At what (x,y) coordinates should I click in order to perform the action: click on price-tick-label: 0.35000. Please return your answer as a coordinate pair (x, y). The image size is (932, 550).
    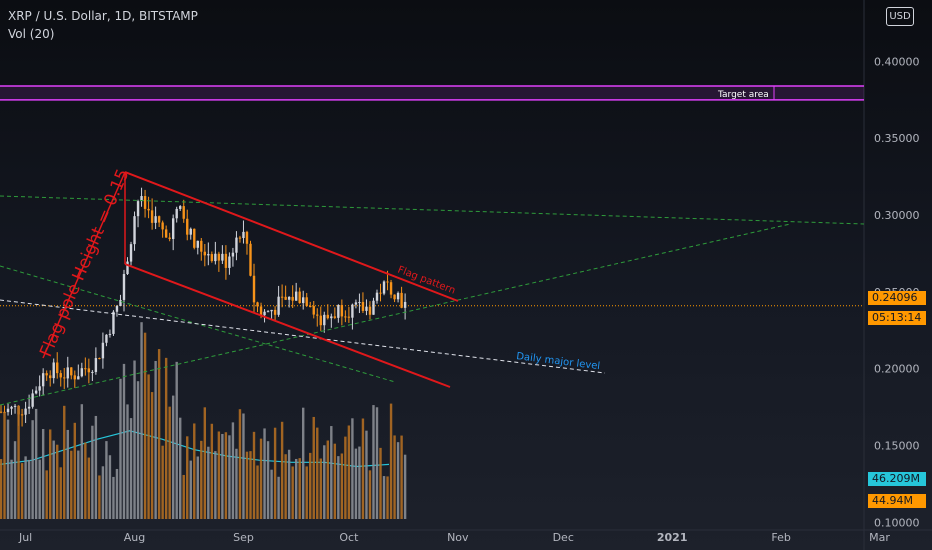
    Looking at the image, I should click on (897, 138).